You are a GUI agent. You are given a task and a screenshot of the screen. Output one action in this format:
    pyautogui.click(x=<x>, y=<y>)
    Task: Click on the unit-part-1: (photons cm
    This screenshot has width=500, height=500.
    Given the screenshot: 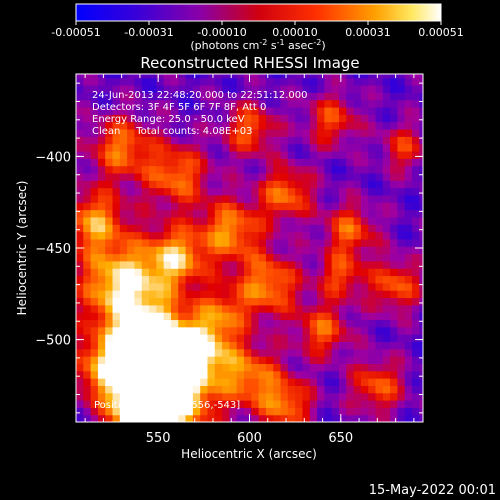 What is the action you would take?
    pyautogui.click(x=224, y=45)
    